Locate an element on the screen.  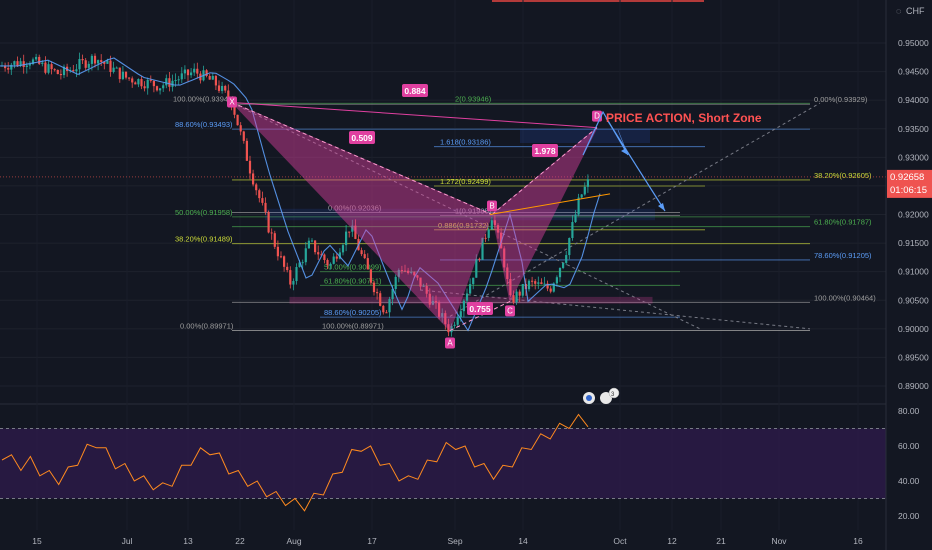
currency-dropdown-icon: ◌ is located at coordinates (898, 11).